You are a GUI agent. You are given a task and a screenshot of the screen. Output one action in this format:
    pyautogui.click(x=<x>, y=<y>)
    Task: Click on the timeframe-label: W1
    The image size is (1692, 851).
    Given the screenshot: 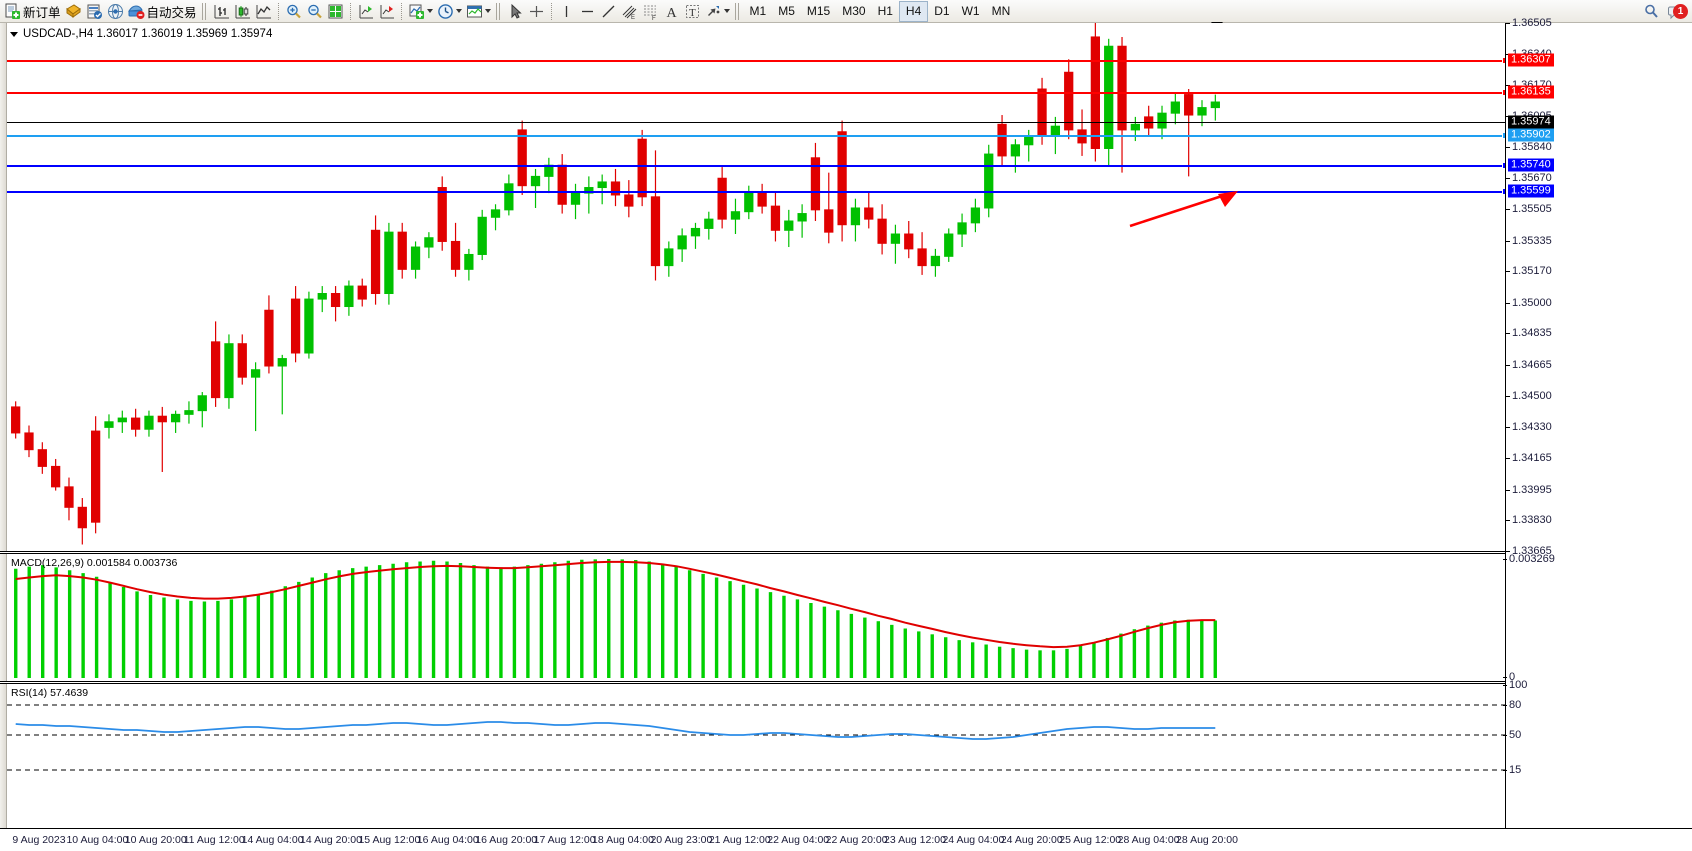 What is the action you would take?
    pyautogui.click(x=970, y=11)
    